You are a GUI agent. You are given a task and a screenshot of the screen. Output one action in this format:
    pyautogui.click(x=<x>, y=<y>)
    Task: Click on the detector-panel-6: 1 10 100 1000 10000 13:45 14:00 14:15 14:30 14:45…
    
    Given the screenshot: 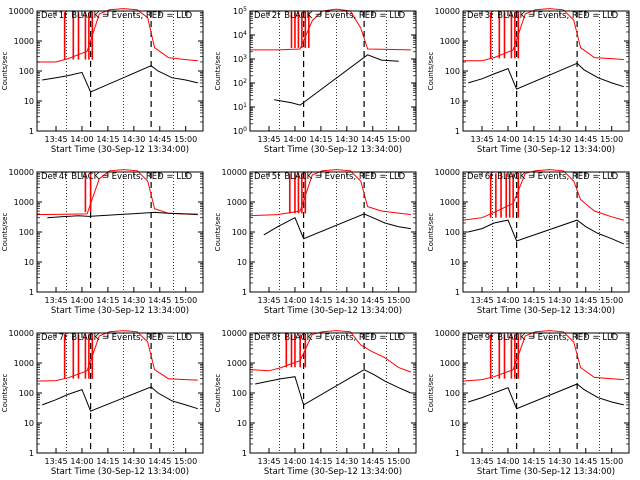 What is the action you would take?
    pyautogui.click(x=528, y=242)
    